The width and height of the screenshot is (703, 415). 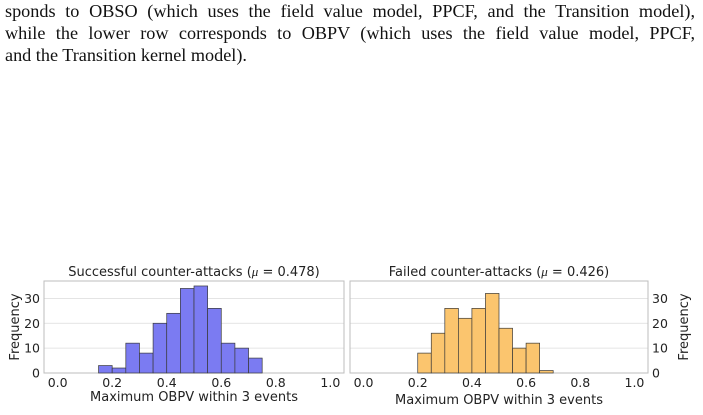 I want to click on paper-text-line-3: and the Transition kernel model)., so click(x=126, y=55).